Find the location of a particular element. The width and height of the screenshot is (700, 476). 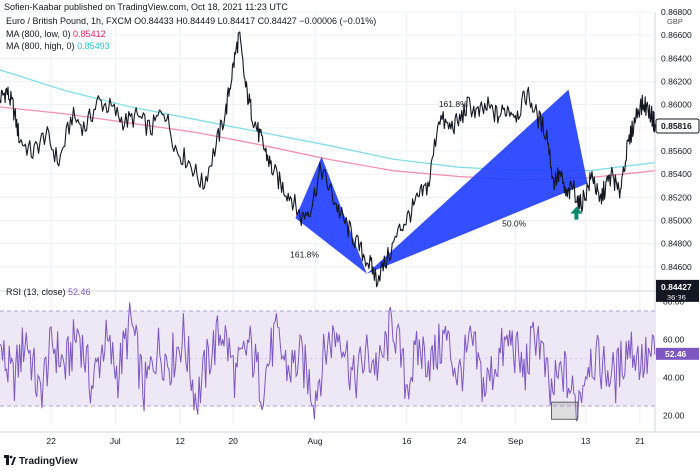

rsi-current-box is located at coordinates (677, 353).